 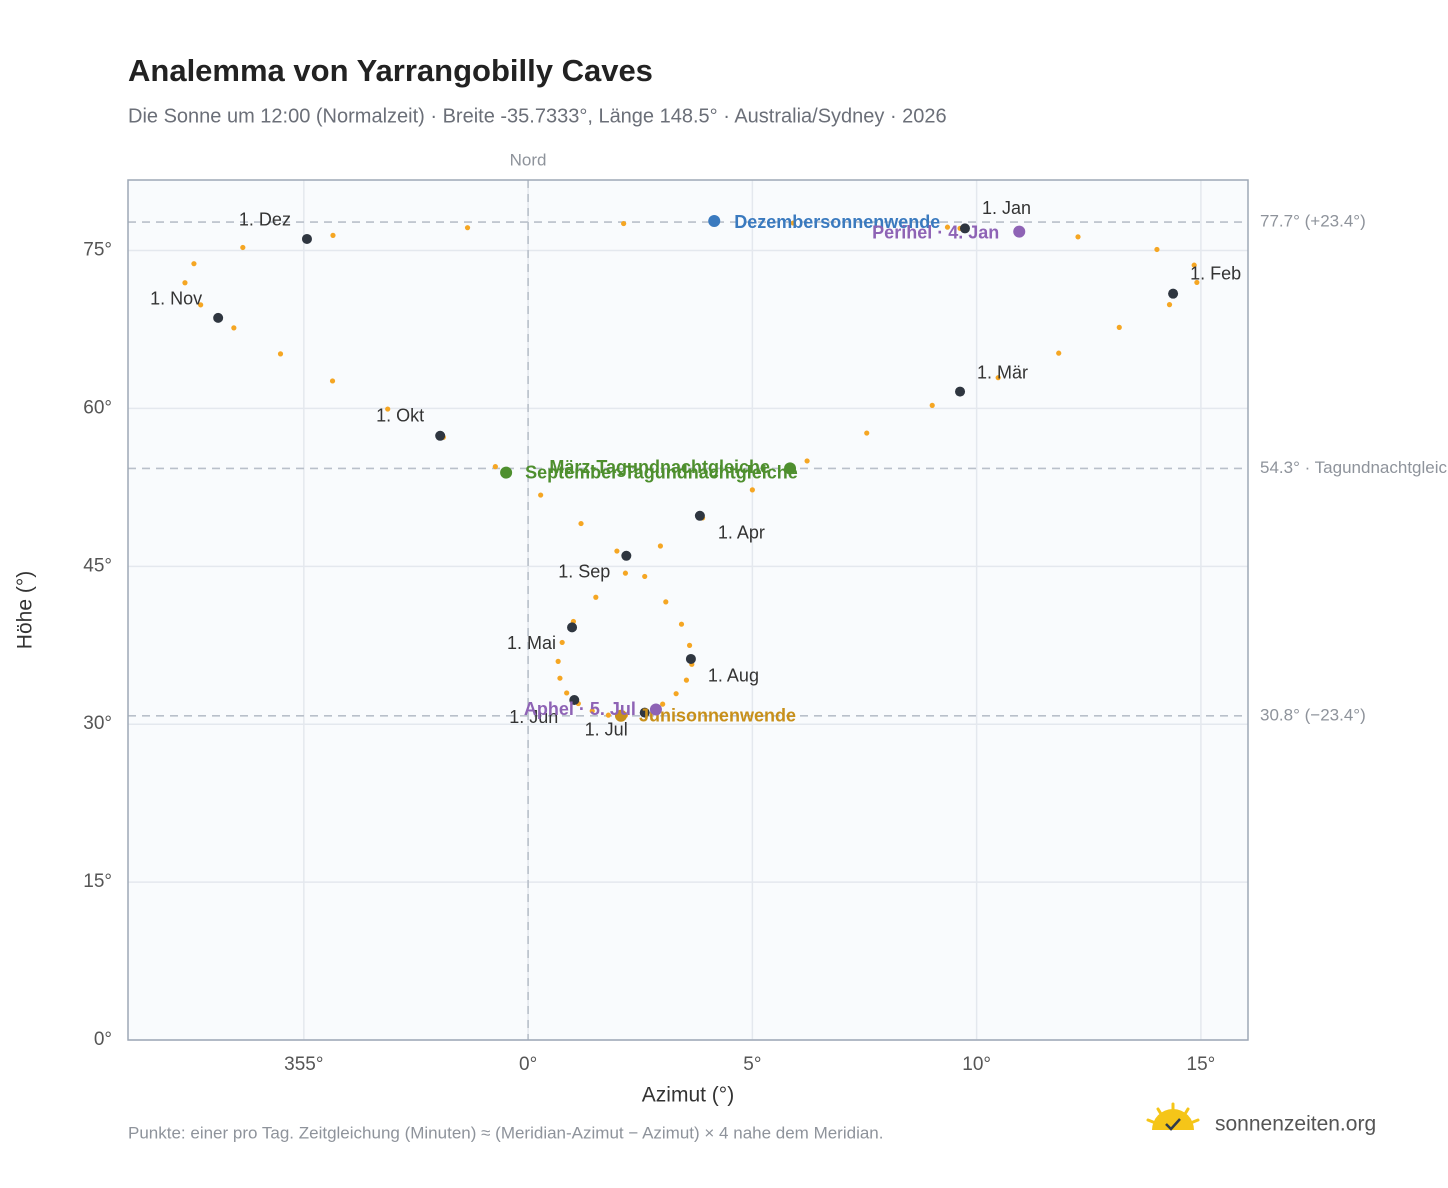 I want to click on event-label: Perihel · 4. Jan, so click(x=935, y=232).